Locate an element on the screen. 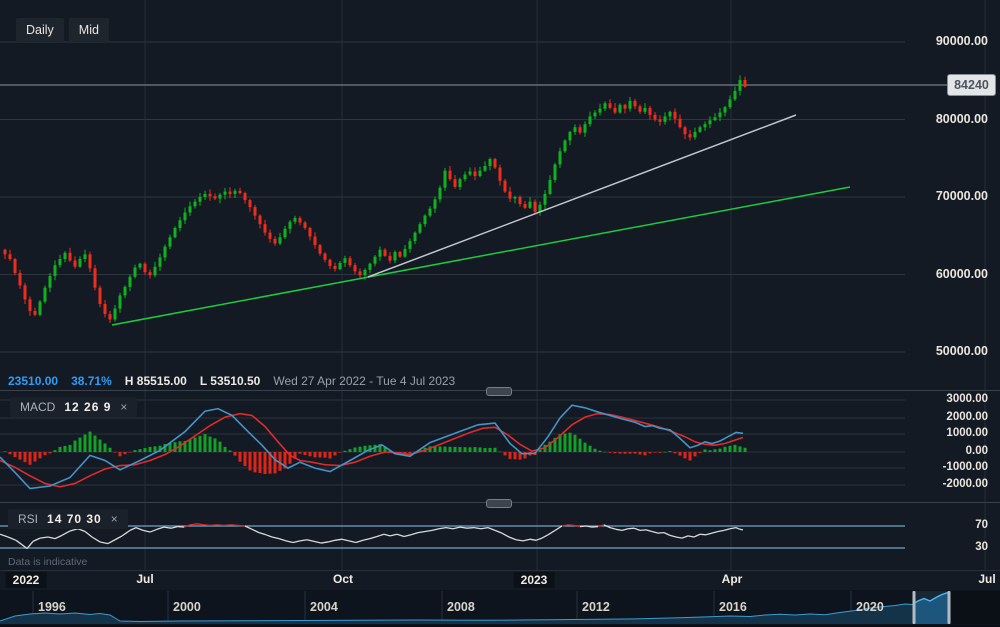 The width and height of the screenshot is (1000, 627). rsi-indicator-label: RSI 14 70 30 × is located at coordinates (68, 519).